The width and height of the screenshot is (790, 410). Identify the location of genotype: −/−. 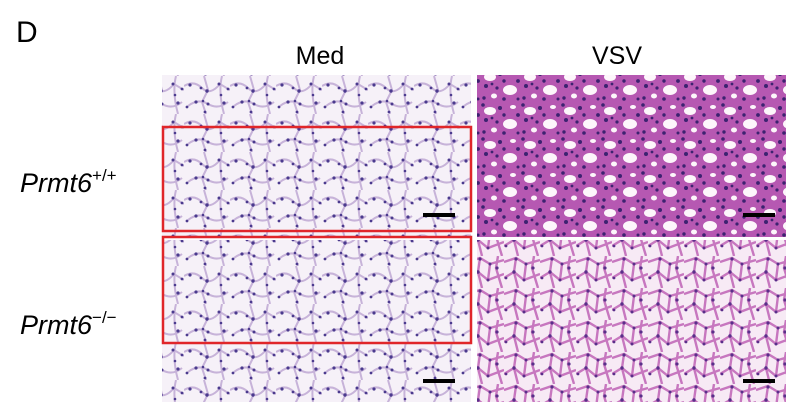
(104, 317).